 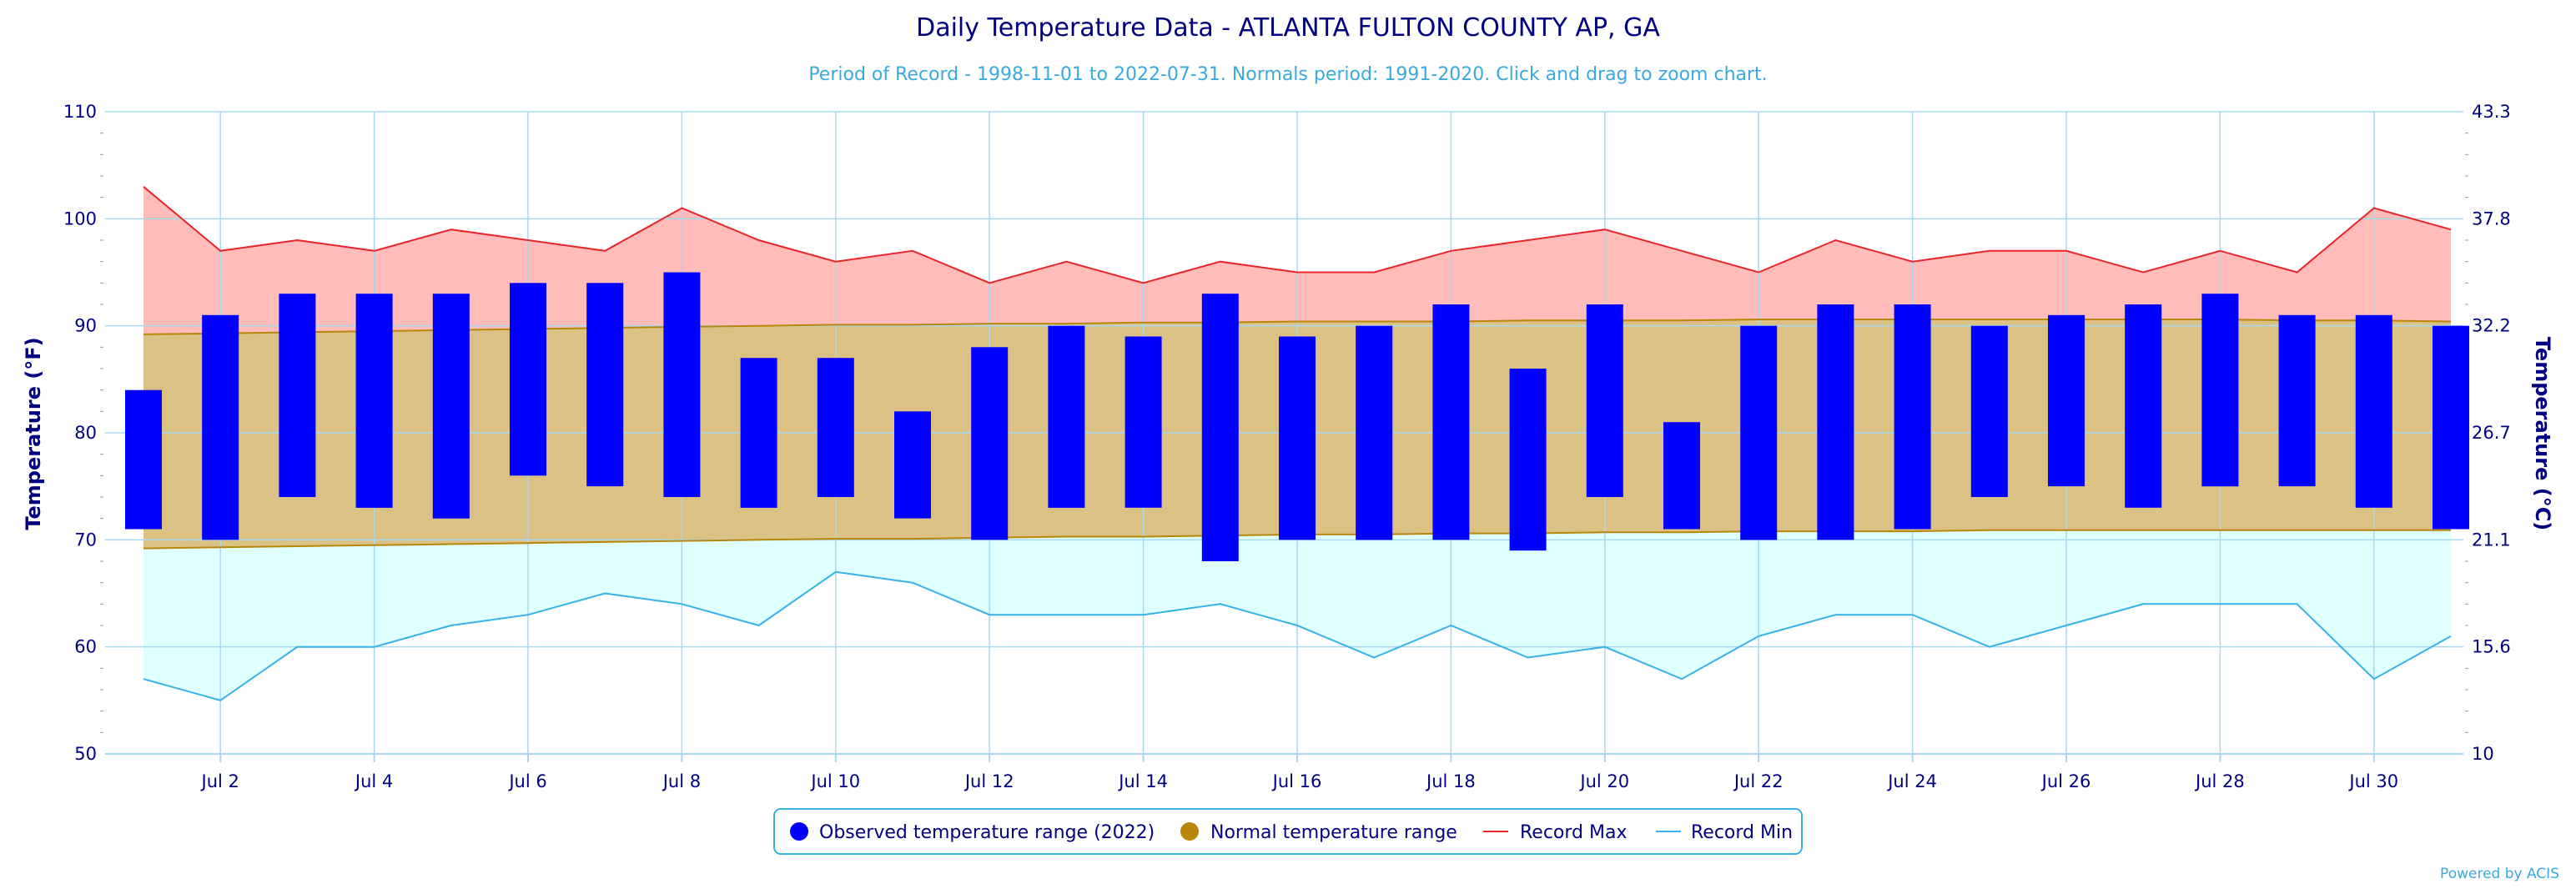 What do you see at coordinates (2491, 218) in the screenshot?
I see `y-tick-label-right: 37.8` at bounding box center [2491, 218].